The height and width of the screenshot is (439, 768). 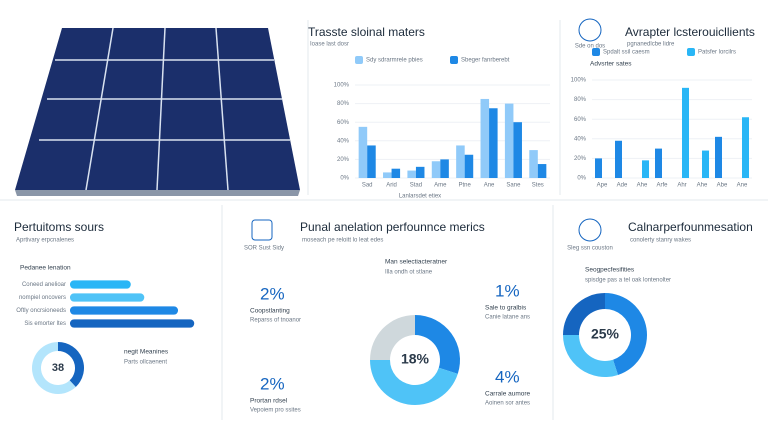 I want to click on chart-heading: Man selectiacteratner, so click(x=416, y=262).